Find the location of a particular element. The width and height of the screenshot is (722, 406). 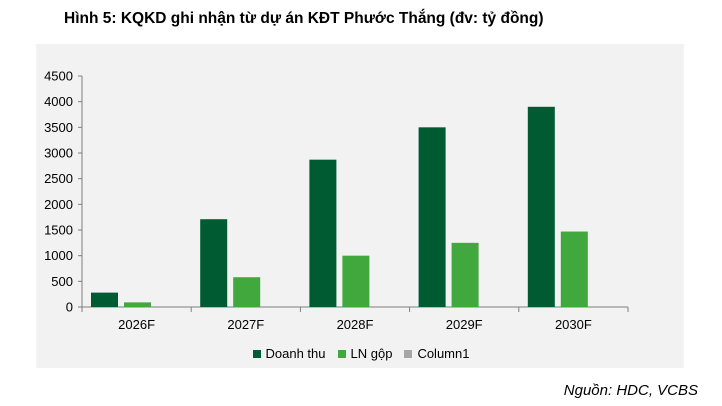

legend-label-ln-gop: LN gộp is located at coordinates (371, 353).